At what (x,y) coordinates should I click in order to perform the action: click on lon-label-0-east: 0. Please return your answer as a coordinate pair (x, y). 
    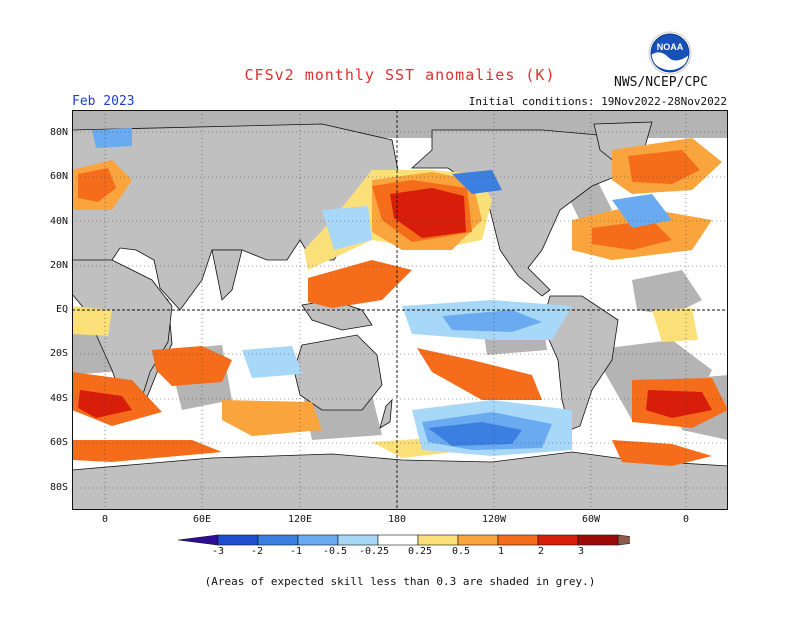
    Looking at the image, I should click on (686, 519).